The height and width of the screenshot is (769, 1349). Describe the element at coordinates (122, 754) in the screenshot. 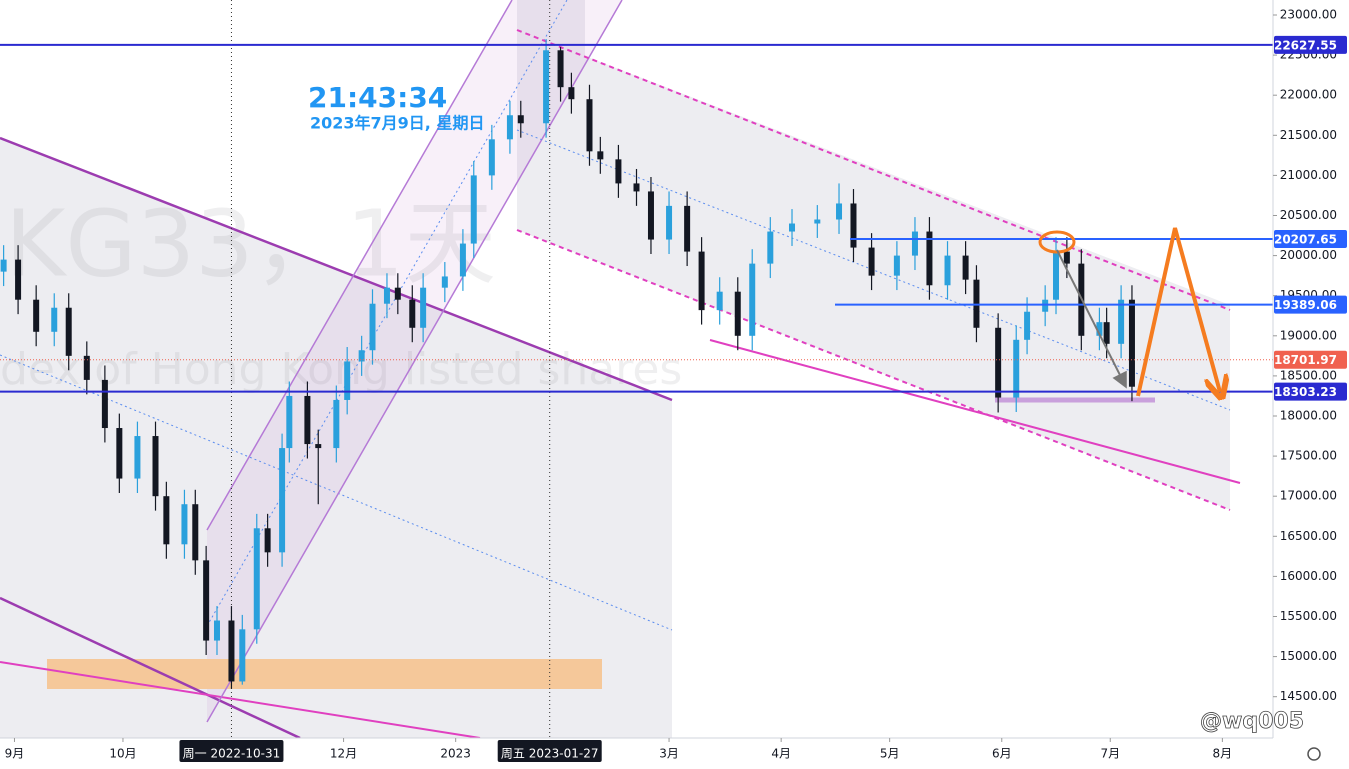

I see `x-tick-label: 10月` at that location.